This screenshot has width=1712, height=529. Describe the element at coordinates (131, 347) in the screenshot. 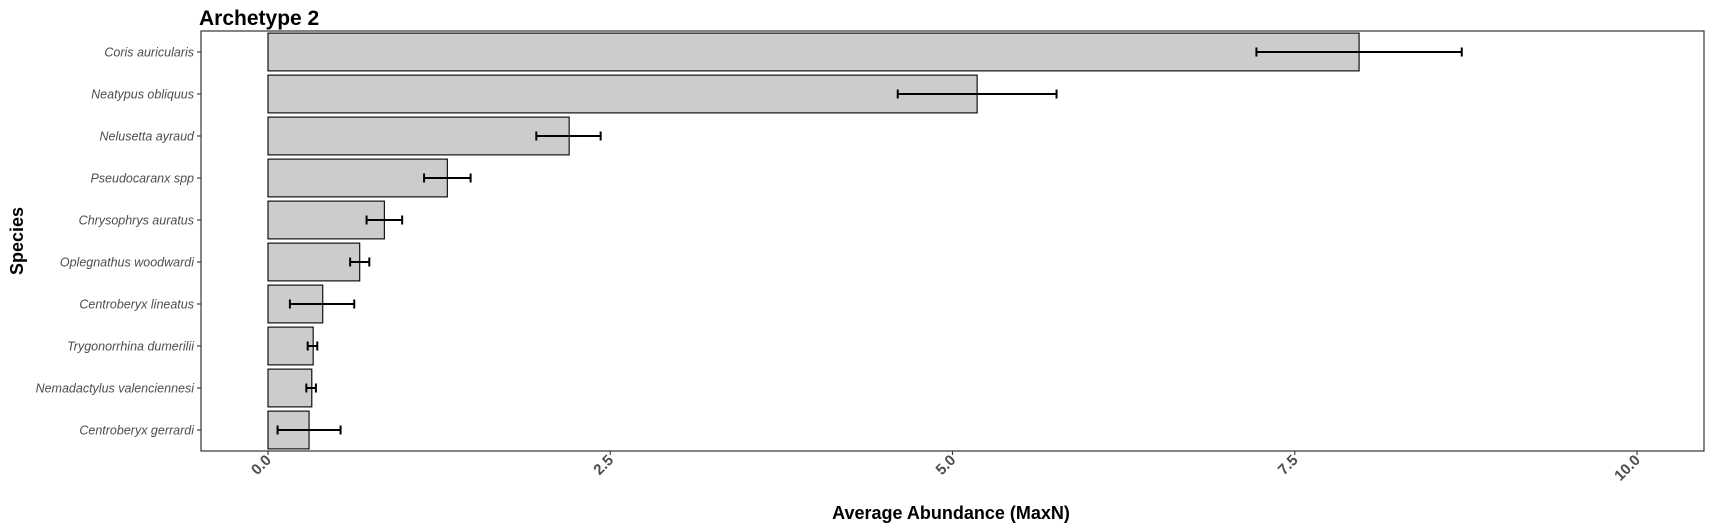

I see `y-tick-label: Trygonorrhina dumerilii` at that location.